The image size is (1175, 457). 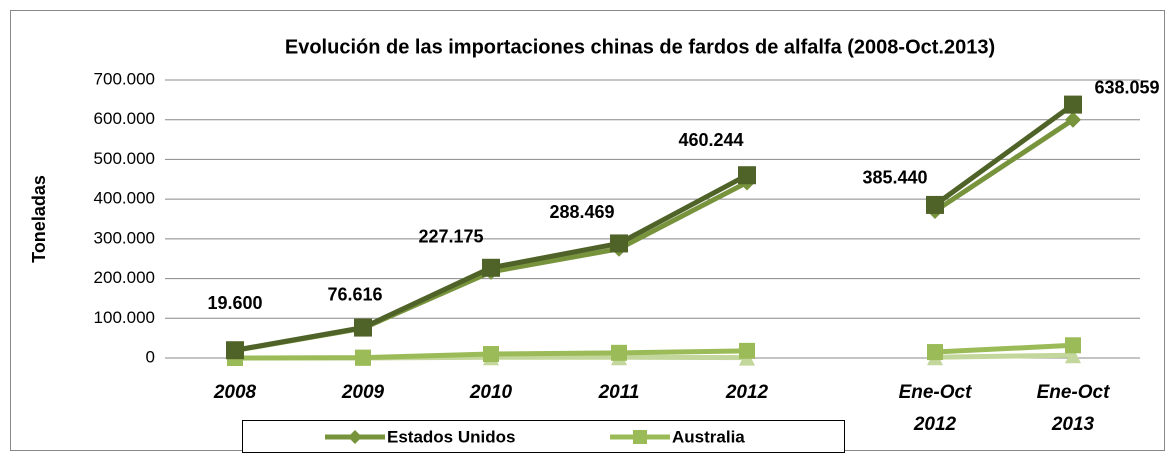 What do you see at coordinates (935, 408) in the screenshot?
I see `x-tick-label: Ene-Oct 2012` at bounding box center [935, 408].